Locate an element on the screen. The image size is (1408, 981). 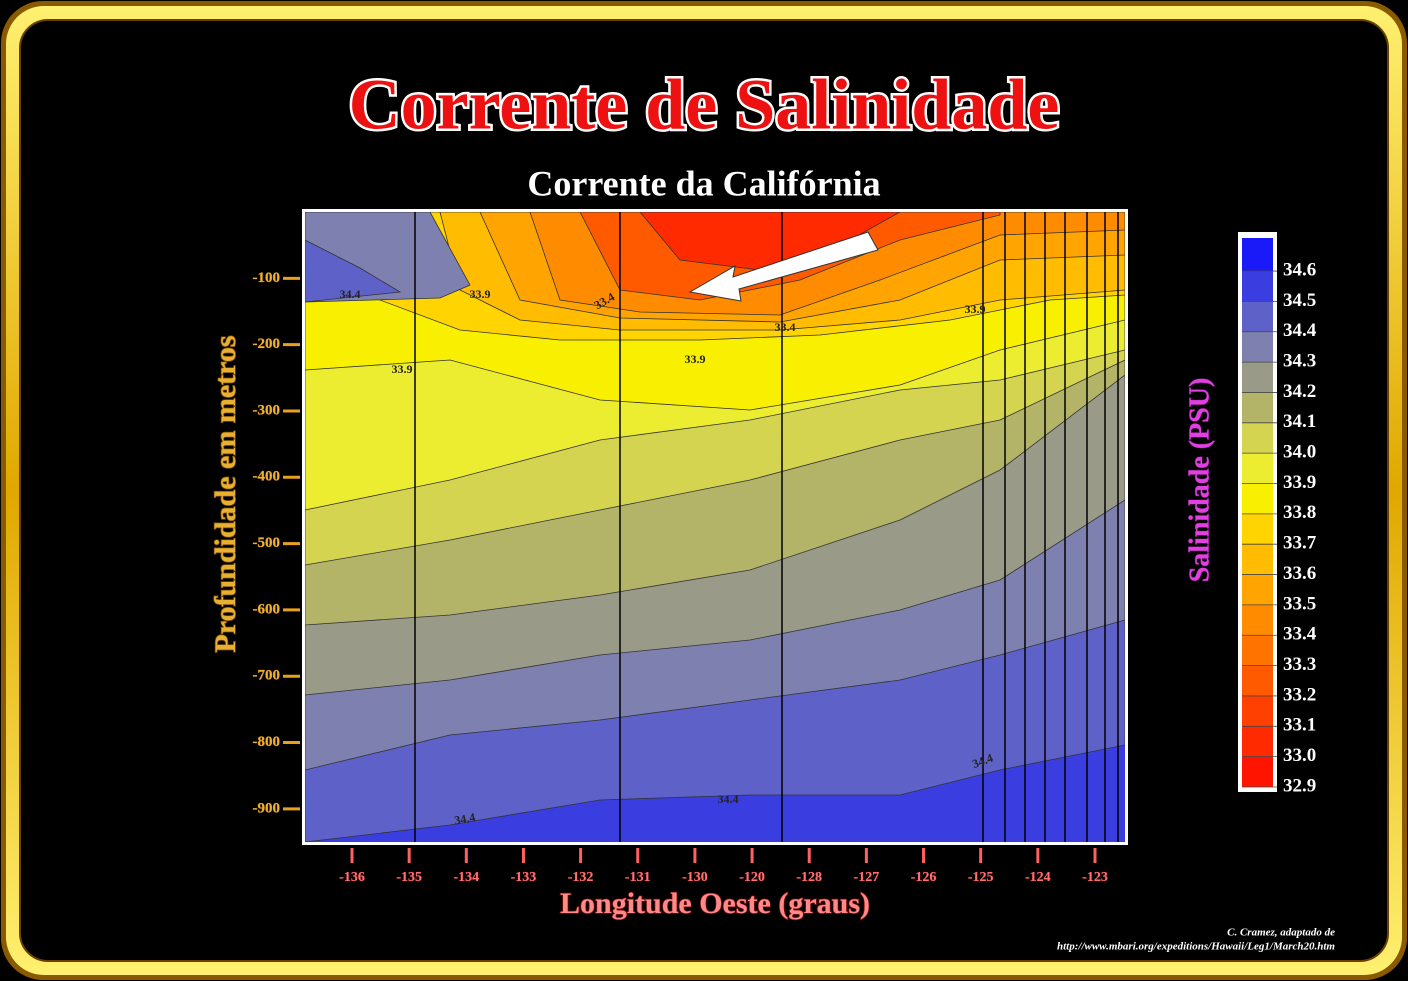
x-axis-label: Longitude Oeste (graus) is located at coordinates (715, 903).